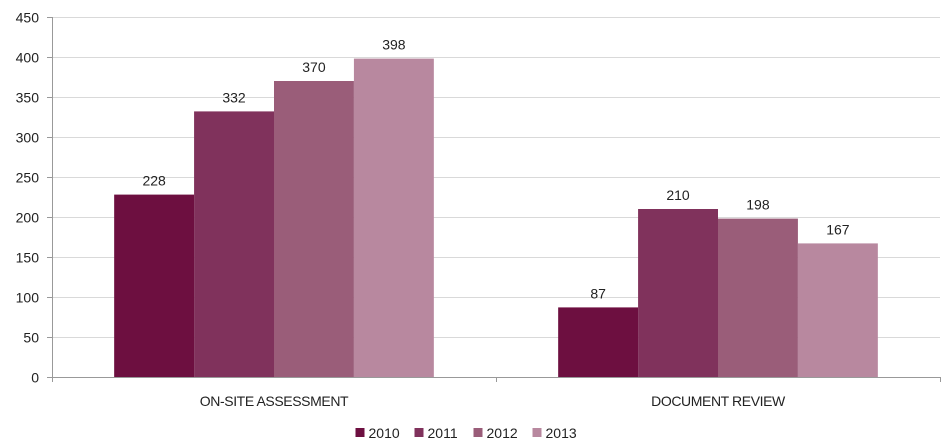  I want to click on legend-label: 2013, so click(561, 433).